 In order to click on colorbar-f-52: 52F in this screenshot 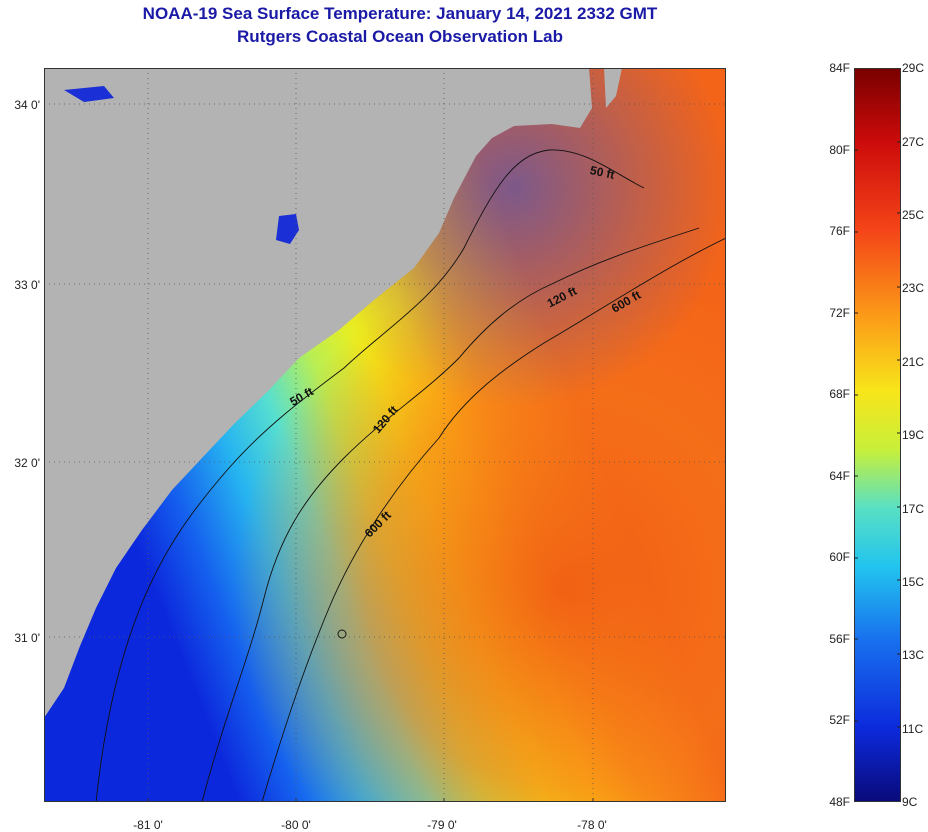, I will do `click(839, 720)`.